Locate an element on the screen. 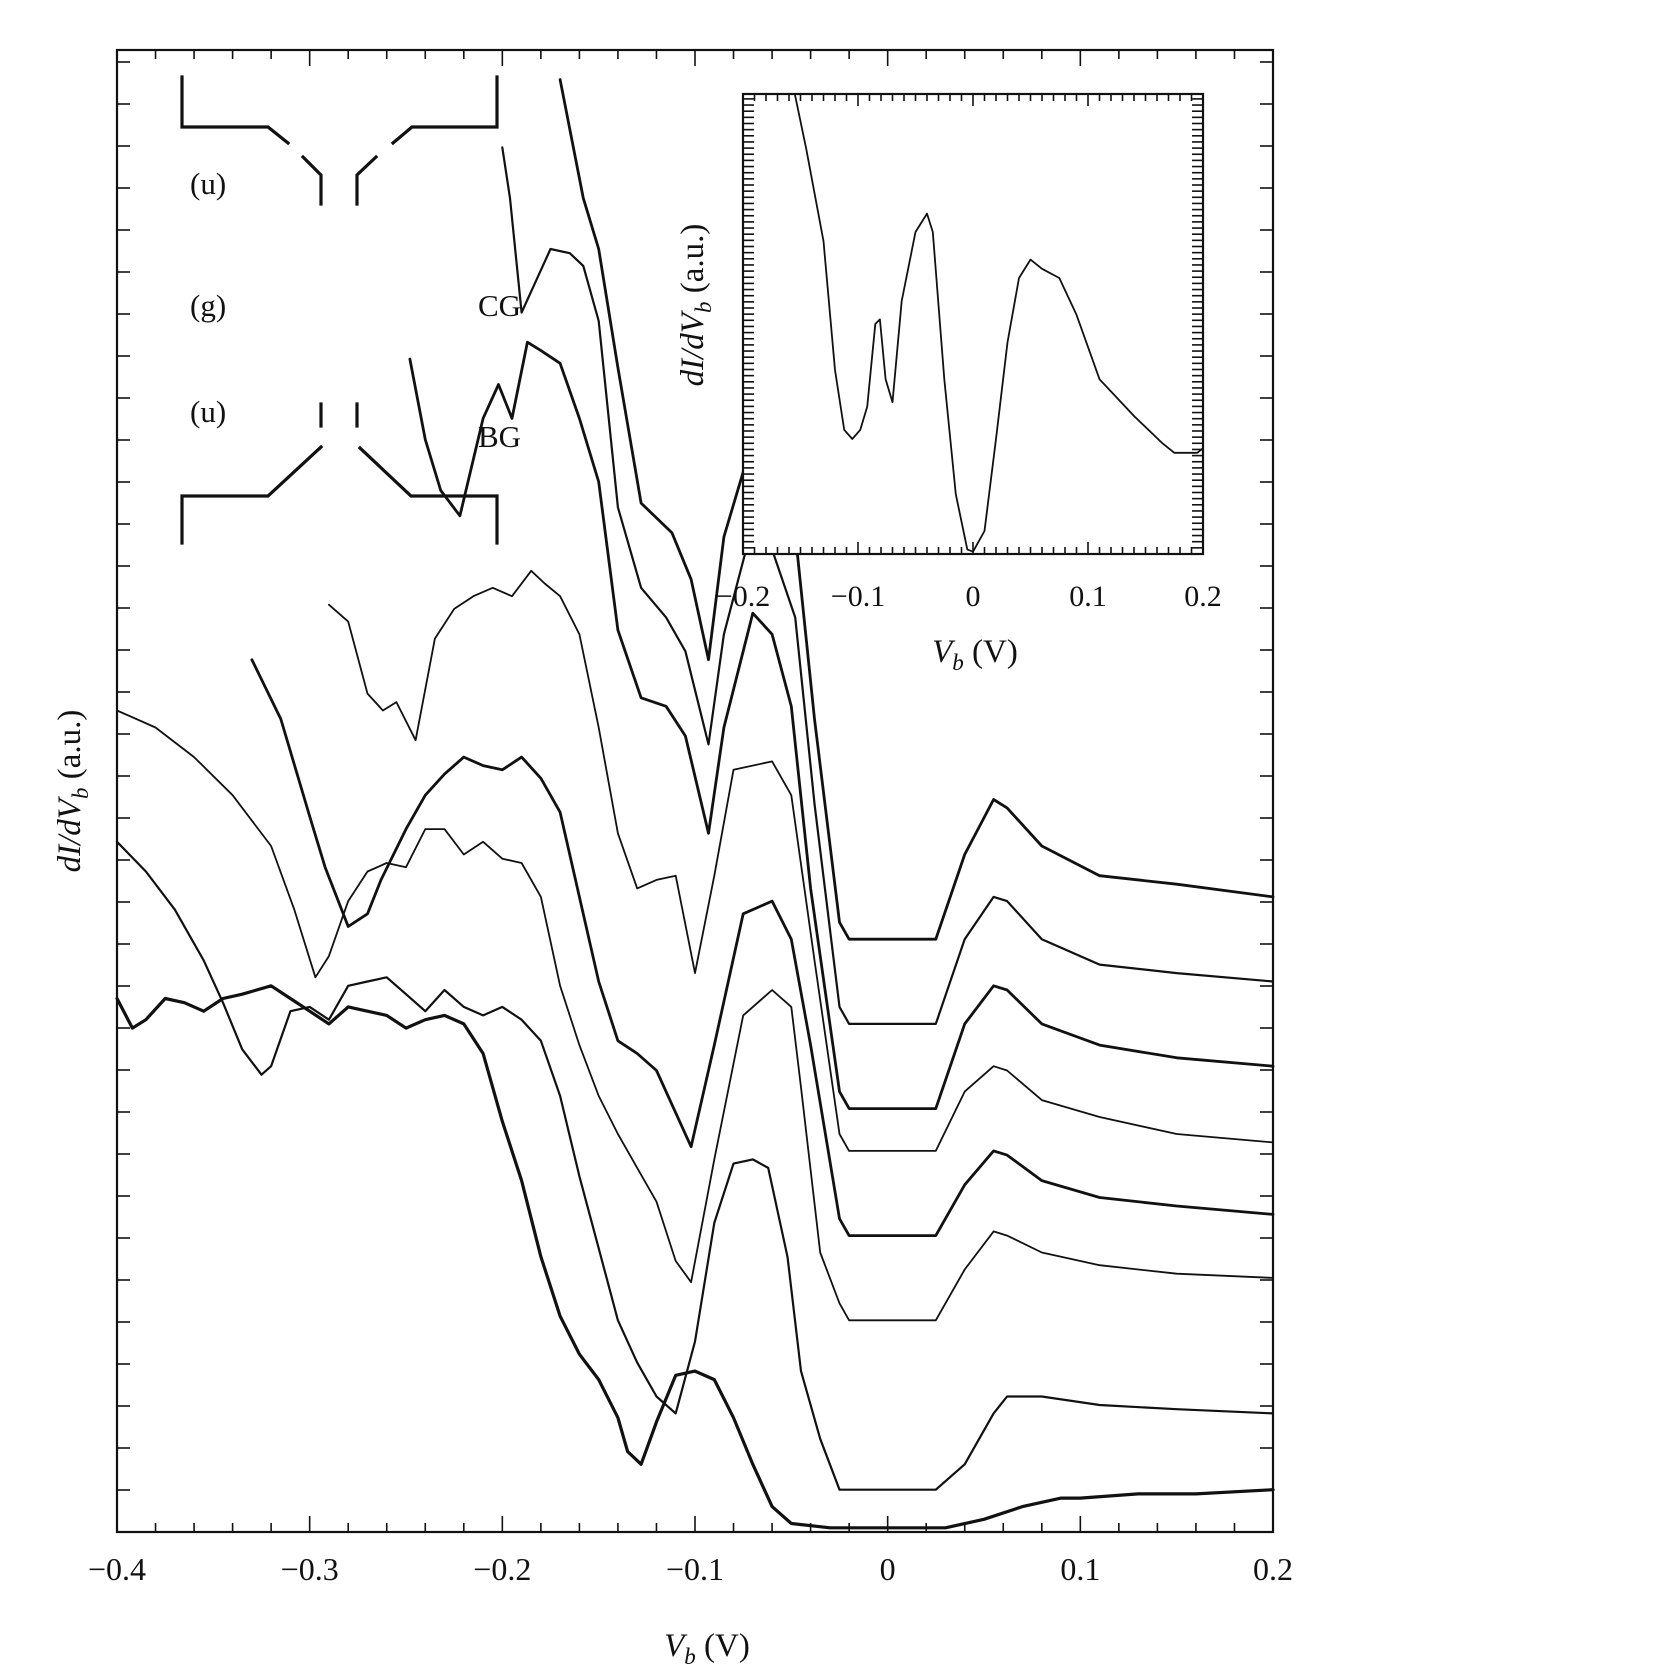 The width and height of the screenshot is (1661, 1675). main-x-tick-label: 0 is located at coordinates (888, 1569).